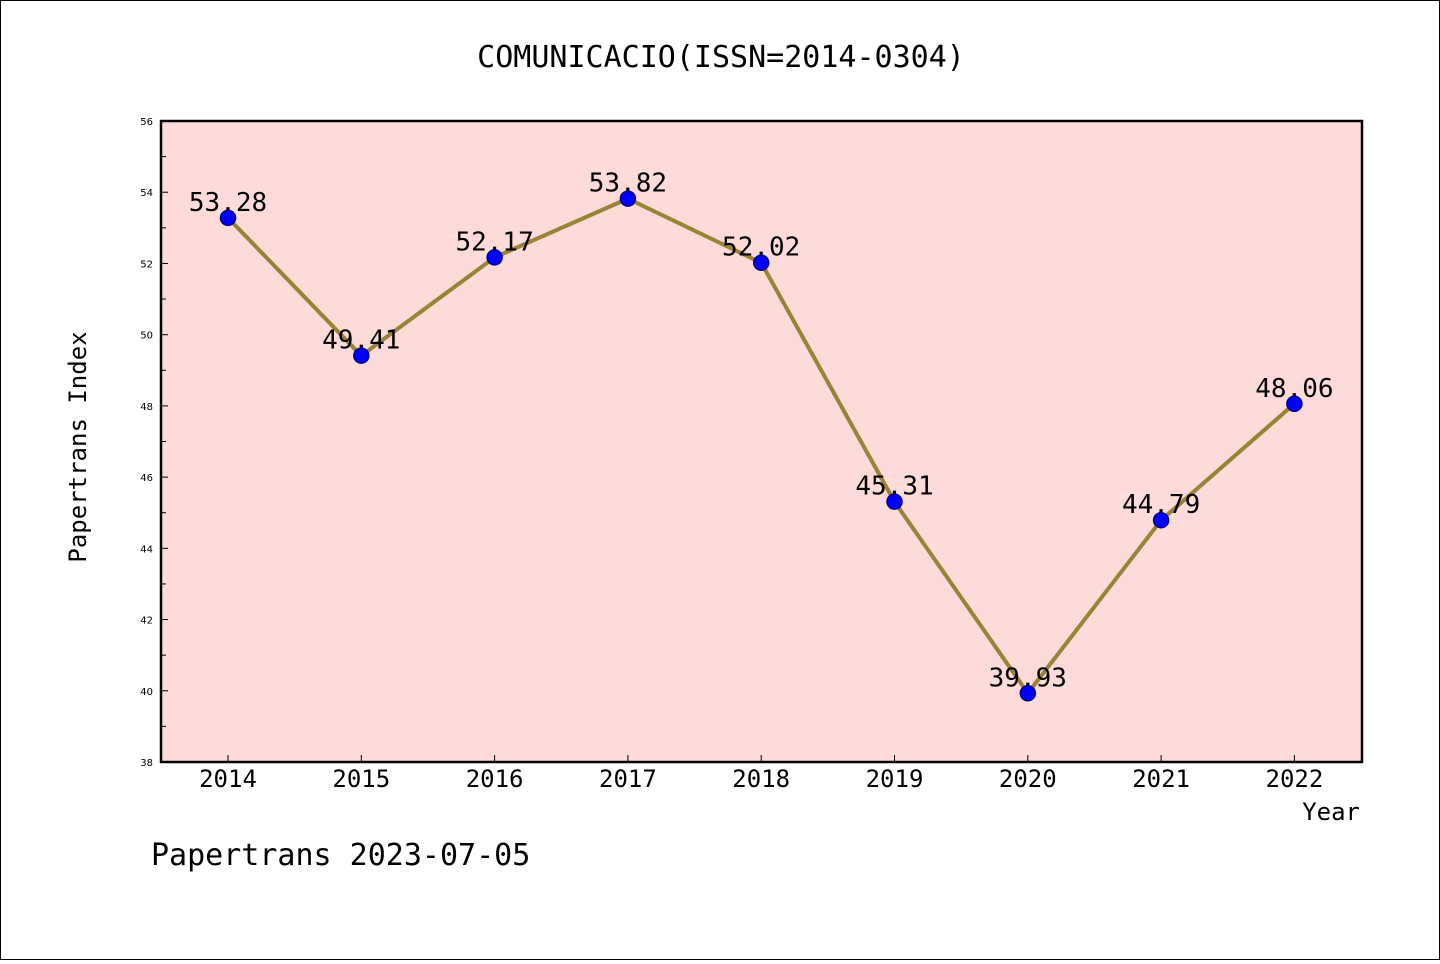  What do you see at coordinates (146, 621) in the screenshot?
I see `y-tick-label: 42` at bounding box center [146, 621].